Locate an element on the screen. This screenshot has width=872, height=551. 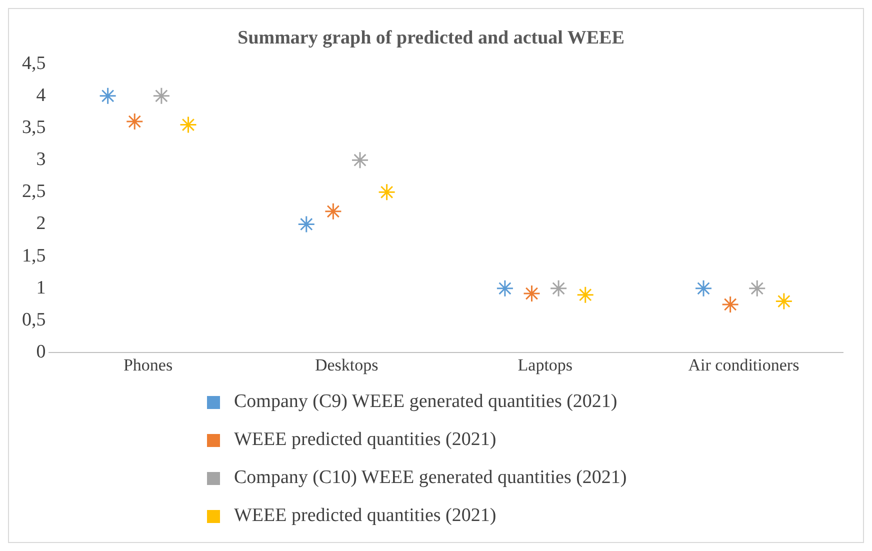
y-tick-label: 1,5 is located at coordinates (34, 255).